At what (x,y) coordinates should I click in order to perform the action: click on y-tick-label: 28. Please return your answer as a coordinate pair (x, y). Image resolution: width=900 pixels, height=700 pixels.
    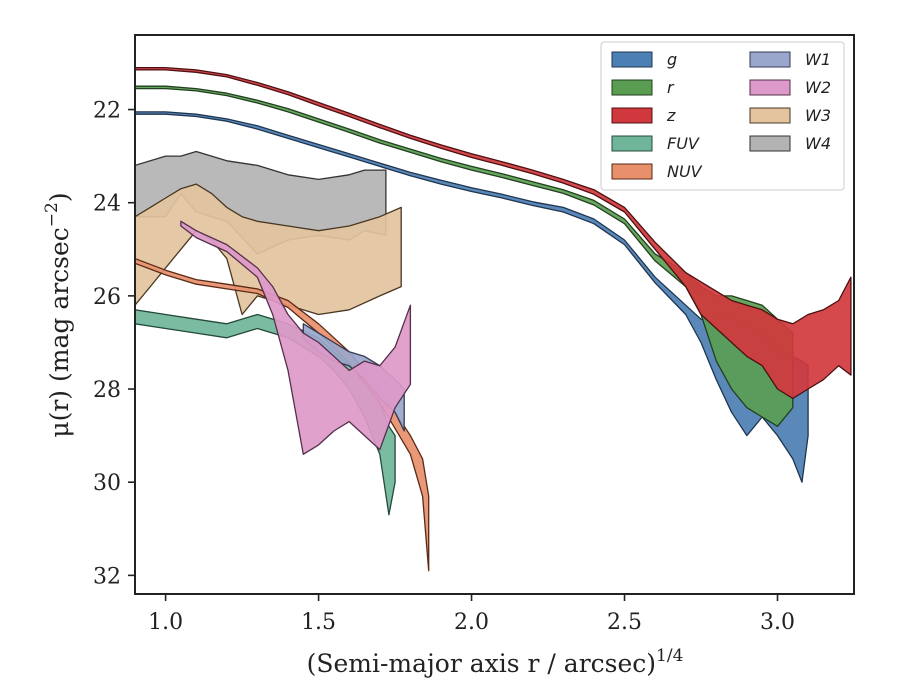
    Looking at the image, I should click on (107, 390).